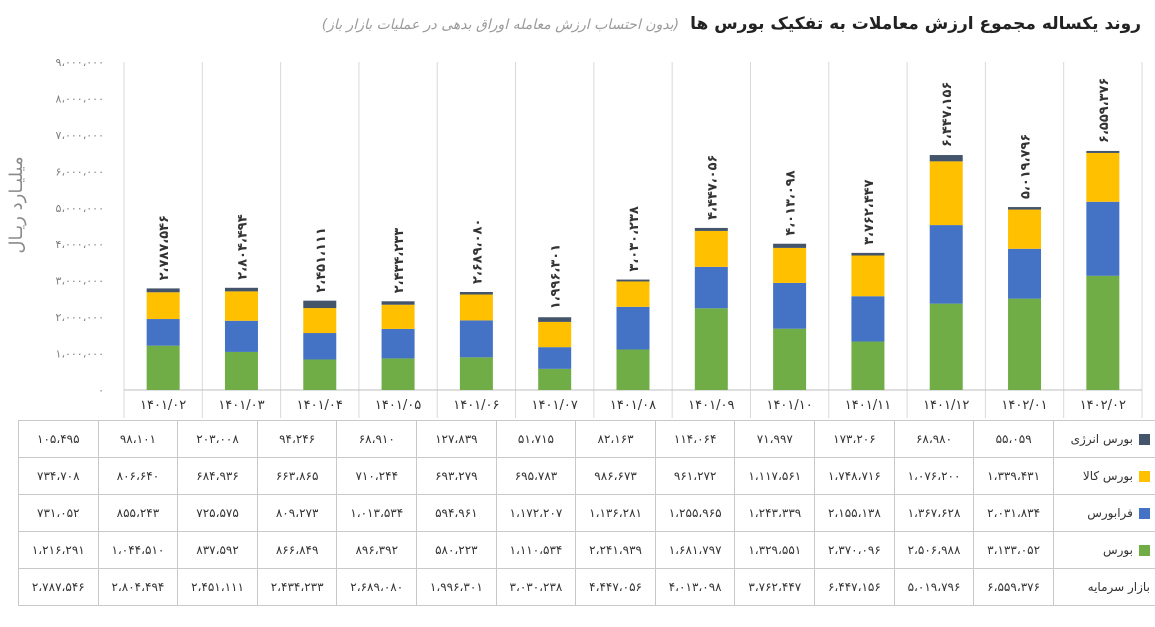 The image size is (1155, 627). I want to click on table-cell: ۱،۰۷۶،۲۰۰, so click(934, 476).